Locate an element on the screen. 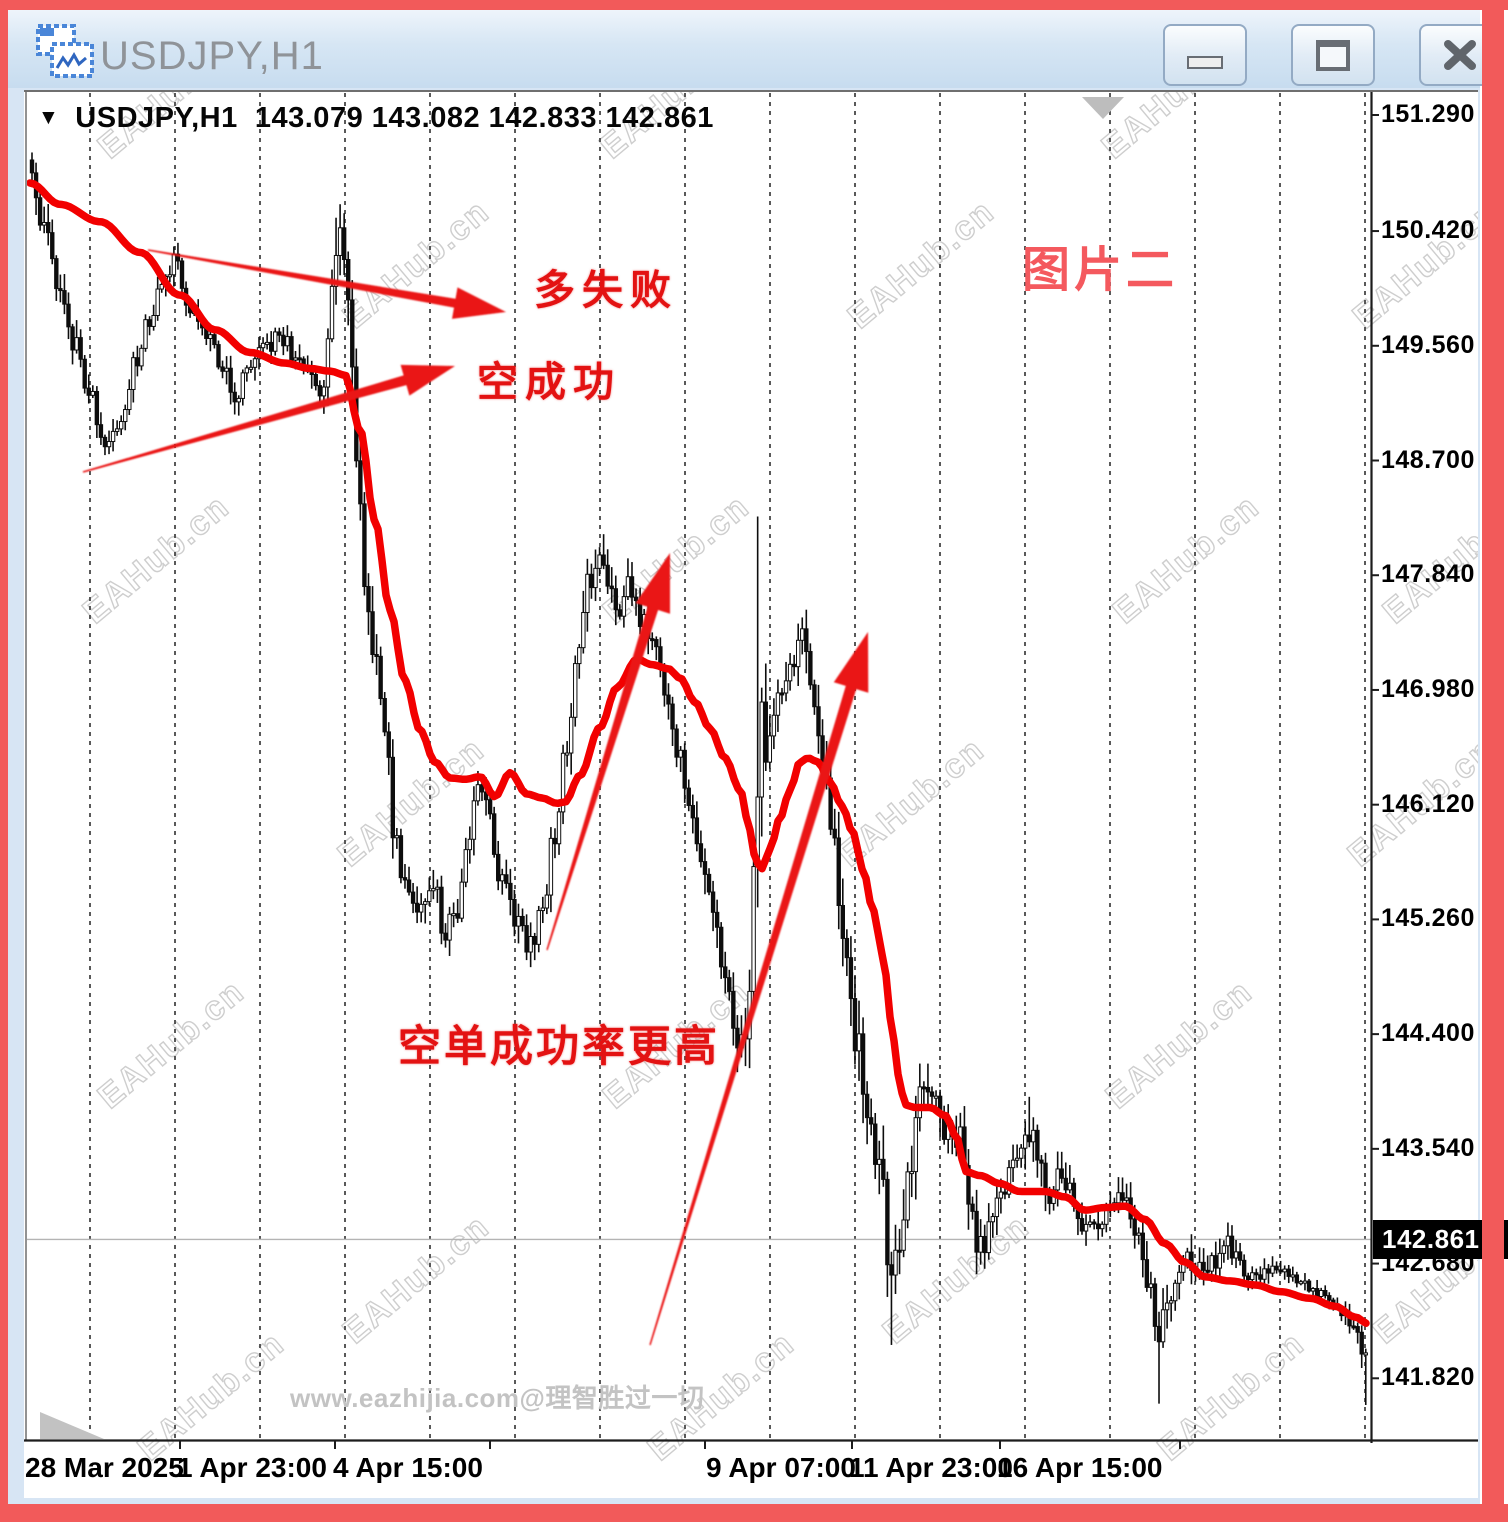 This screenshot has height=1522, width=1508. price-axis-label: 144.400 is located at coordinates (1428, 1033).